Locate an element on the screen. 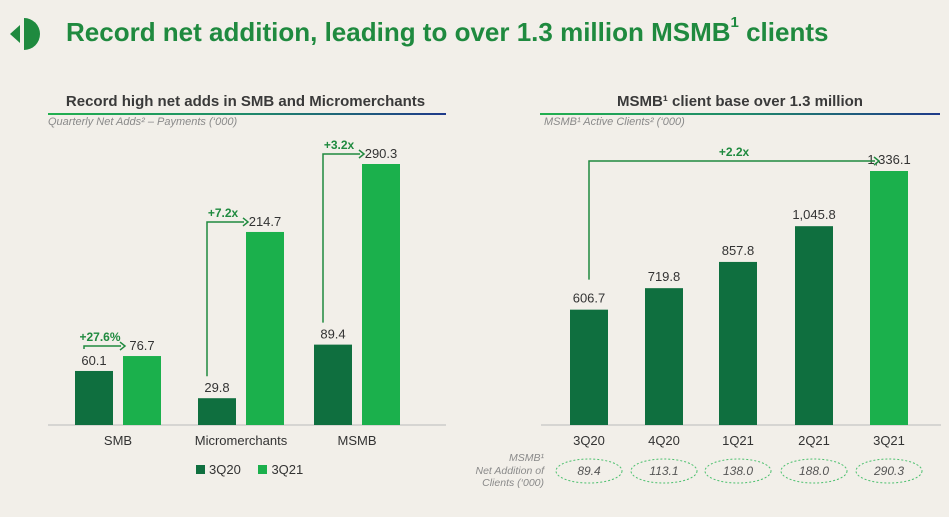 Image resolution: width=949 pixels, height=517 pixels. net-add-ellipse-3q21 is located at coordinates (889, 471).